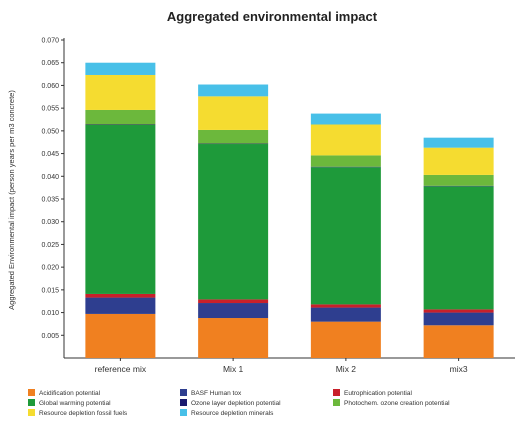 Image resolution: width=517 pixels, height=432 pixels. I want to click on legend-label: Acidification potential, so click(70, 393).